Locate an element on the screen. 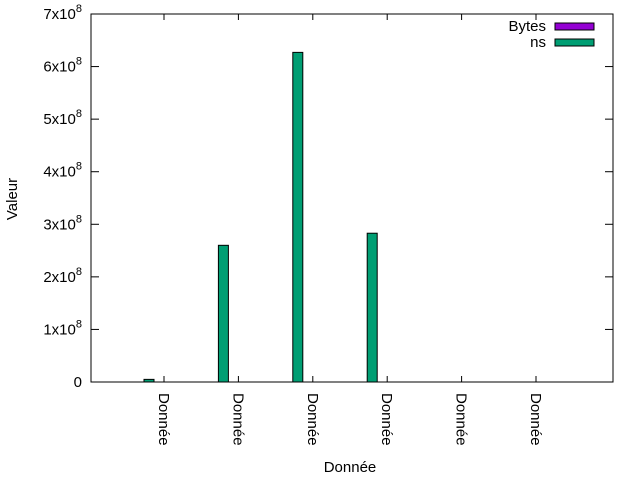 This screenshot has height=480, width=640. y-tick-label: 3x10⁸ is located at coordinates (62, 223).